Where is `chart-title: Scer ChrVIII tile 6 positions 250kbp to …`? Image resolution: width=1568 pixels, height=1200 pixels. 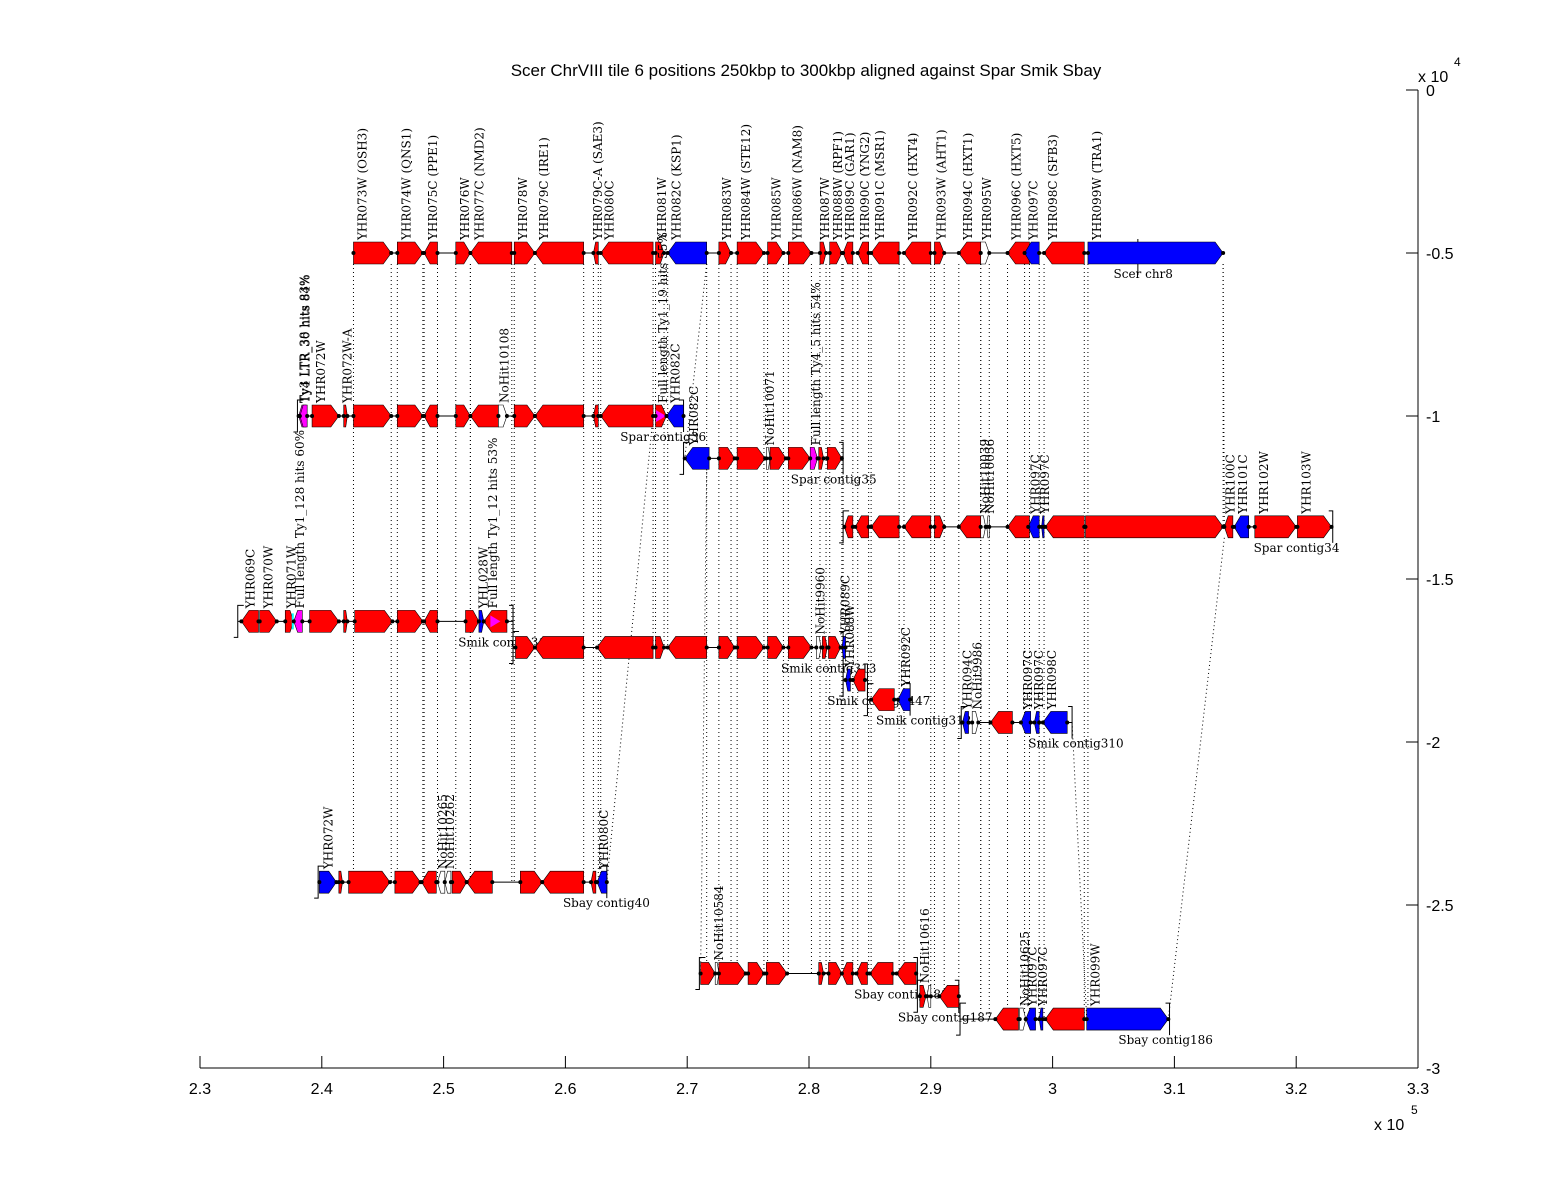 chart-title: Scer ChrVIII tile 6 positions 250kbp to … is located at coordinates (806, 70).